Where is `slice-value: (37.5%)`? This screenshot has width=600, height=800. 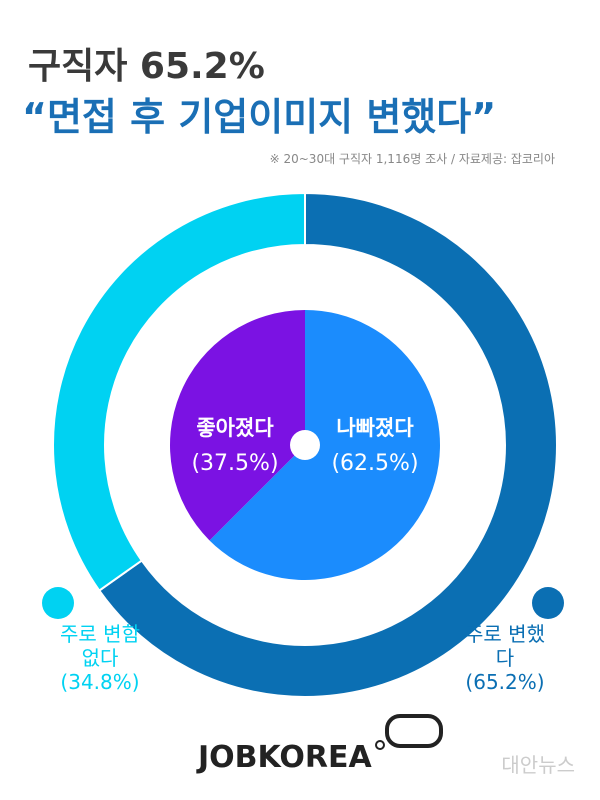
slice-value: (37.5%) is located at coordinates (234, 463).